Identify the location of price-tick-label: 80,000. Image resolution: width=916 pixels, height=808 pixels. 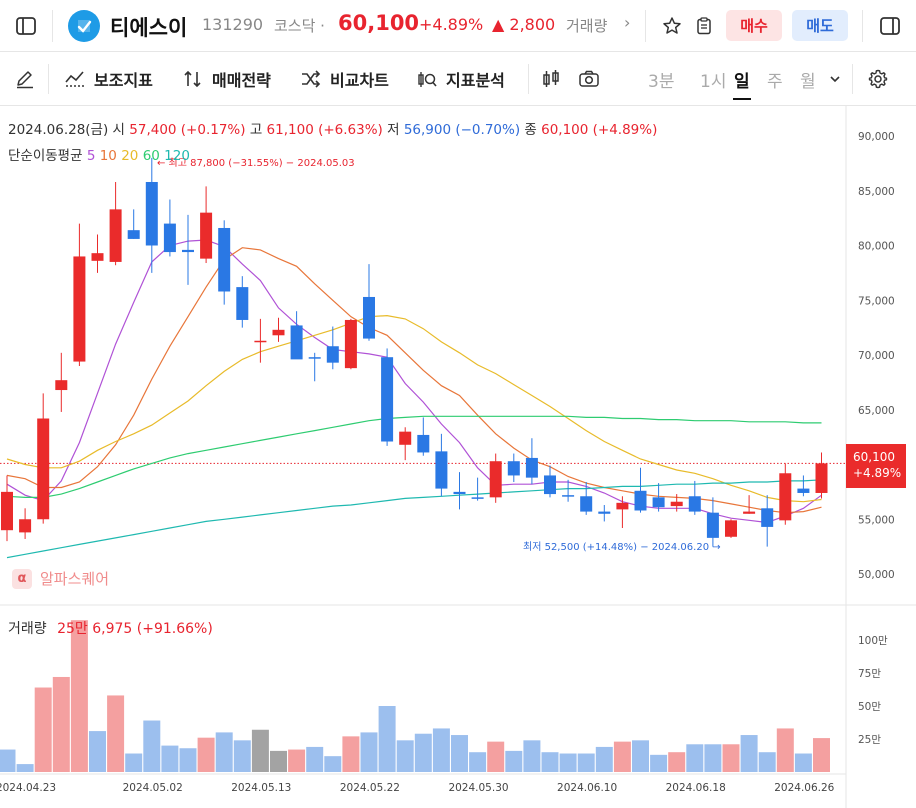
(876, 247).